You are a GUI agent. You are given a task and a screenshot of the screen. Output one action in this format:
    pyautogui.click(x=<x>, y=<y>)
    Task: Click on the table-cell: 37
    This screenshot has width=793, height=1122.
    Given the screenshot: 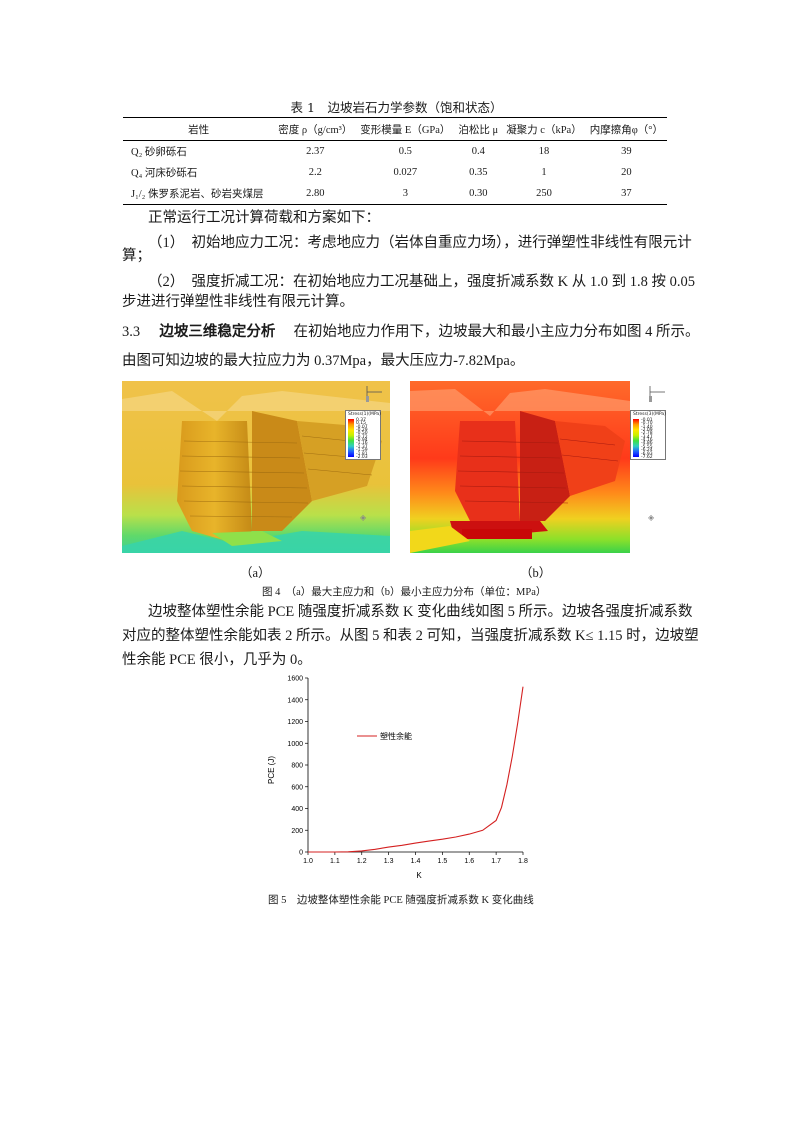 What is the action you would take?
    pyautogui.click(x=626, y=193)
    